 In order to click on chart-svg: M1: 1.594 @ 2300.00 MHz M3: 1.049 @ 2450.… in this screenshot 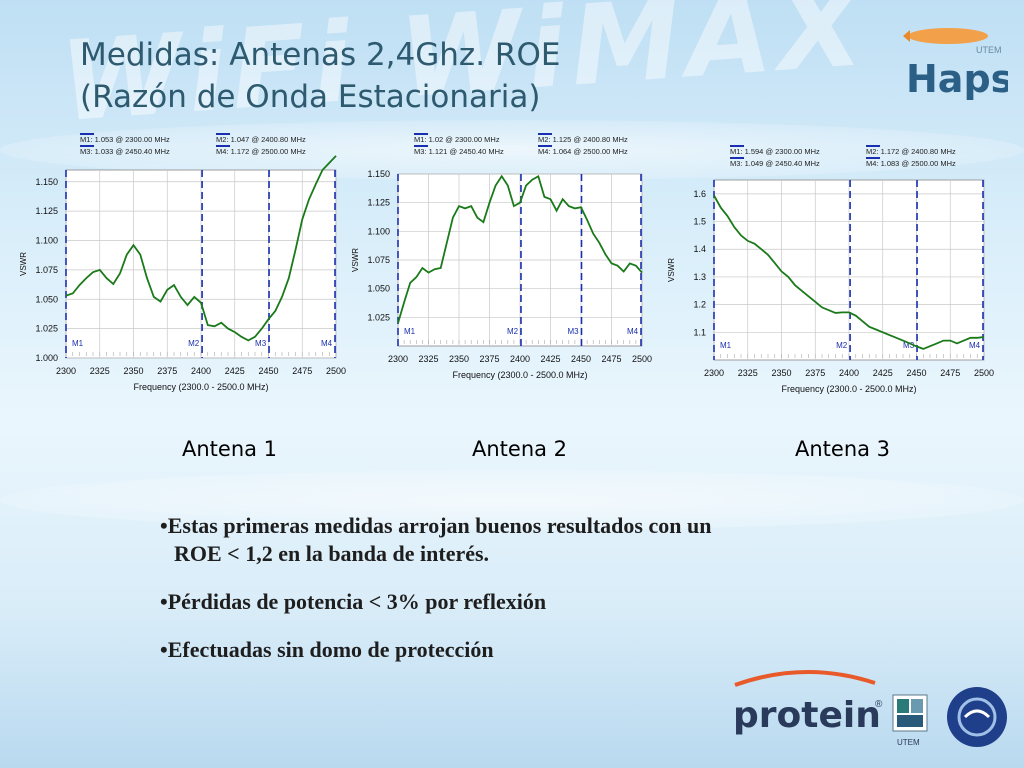, I will do `click(830, 269)`.